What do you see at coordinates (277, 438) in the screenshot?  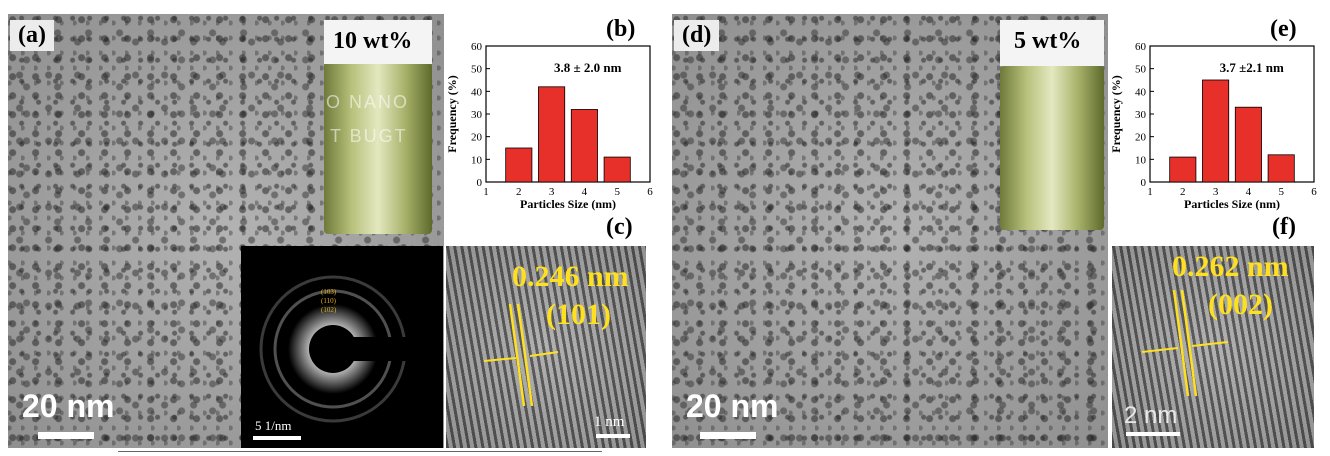 I see `saed-scale-bar` at bounding box center [277, 438].